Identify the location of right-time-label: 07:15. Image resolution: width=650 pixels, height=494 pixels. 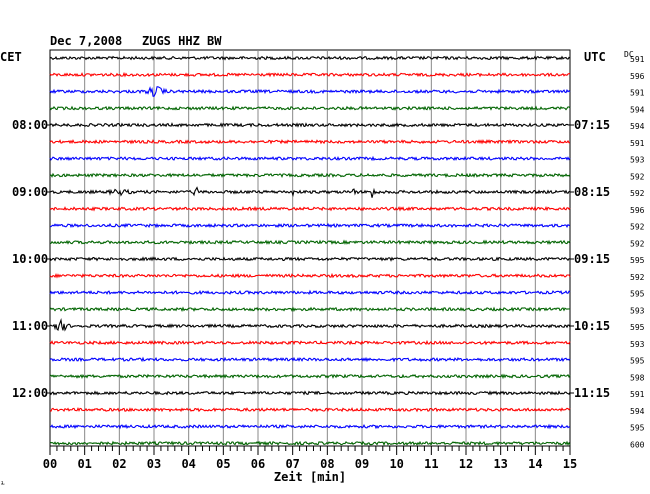
(592, 125).